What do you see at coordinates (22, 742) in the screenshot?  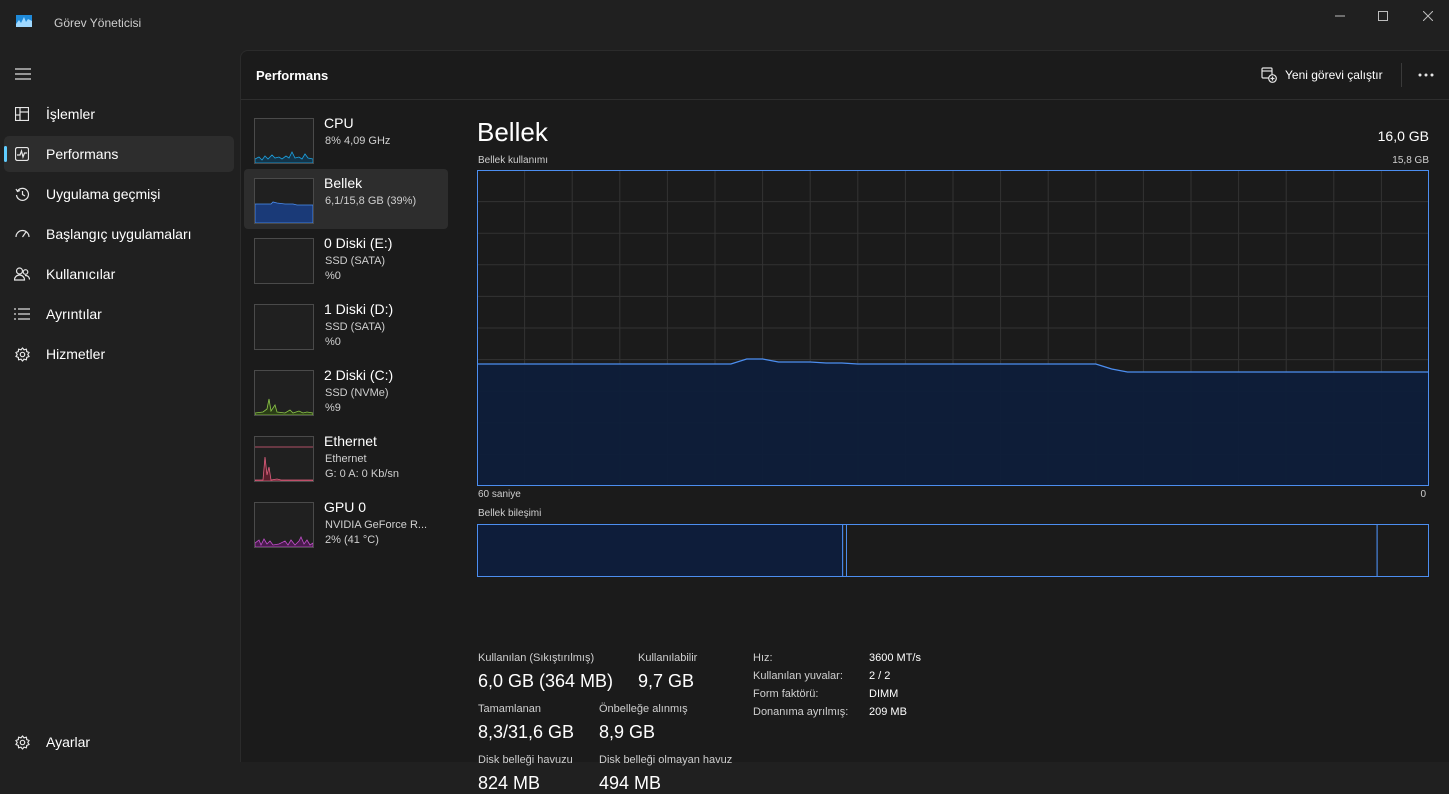 I see `gear-icon` at bounding box center [22, 742].